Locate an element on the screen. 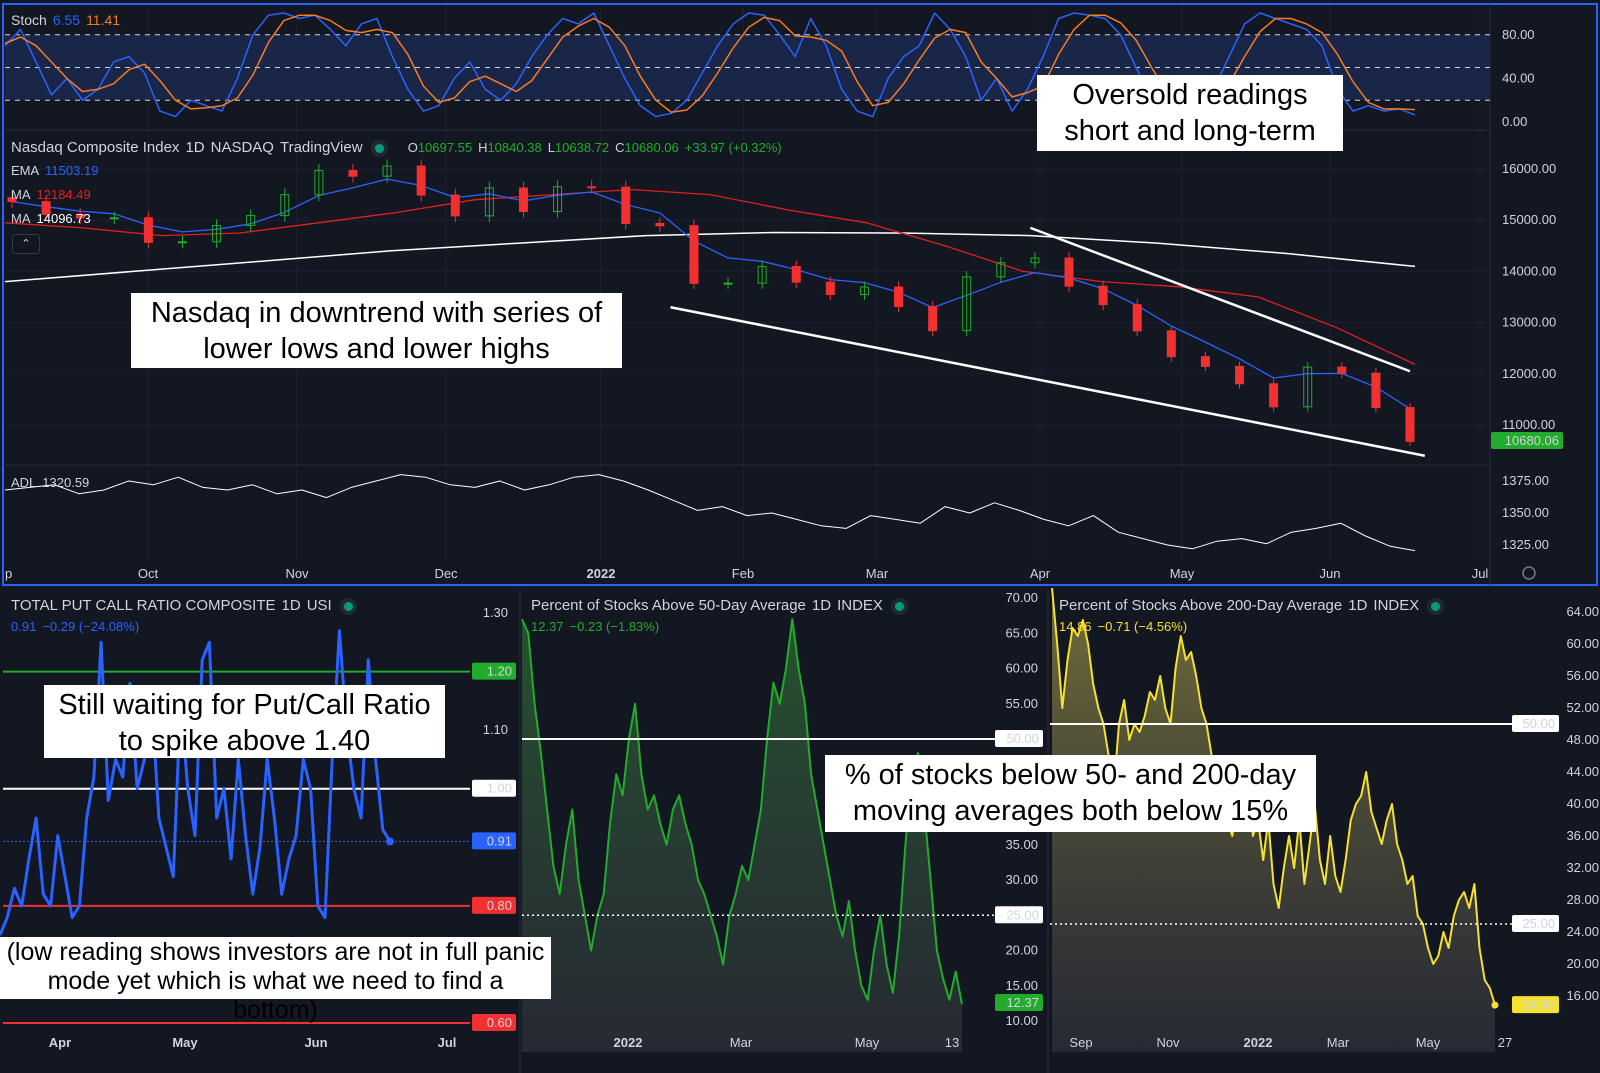 This screenshot has height=1073, width=1600. pct50-values: 12.37 −0.23 (−1.83%) is located at coordinates (598, 626).